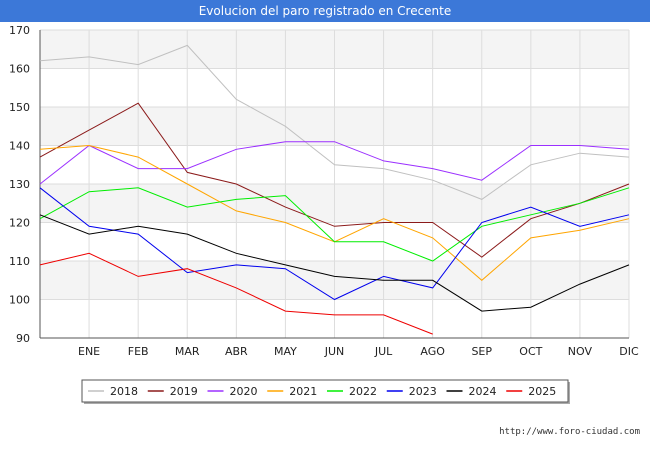 The height and width of the screenshot is (450, 650). I want to click on y-tick-label: 110, so click(19, 261).